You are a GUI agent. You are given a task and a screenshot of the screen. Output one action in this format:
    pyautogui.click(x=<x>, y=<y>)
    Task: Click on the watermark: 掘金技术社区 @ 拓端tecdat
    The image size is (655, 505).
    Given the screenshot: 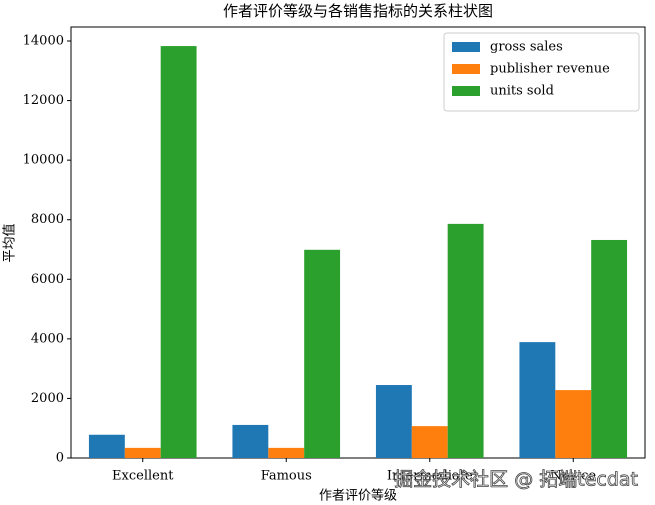 What is the action you would take?
    pyautogui.click(x=516, y=480)
    